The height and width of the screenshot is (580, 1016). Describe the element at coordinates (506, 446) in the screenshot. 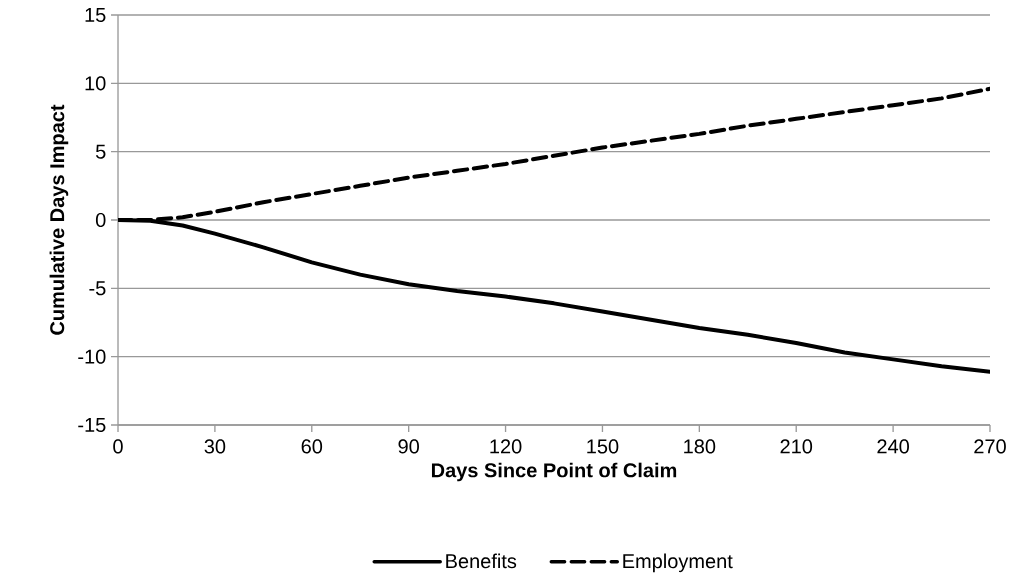

I see `x-tick-label: 120` at that location.